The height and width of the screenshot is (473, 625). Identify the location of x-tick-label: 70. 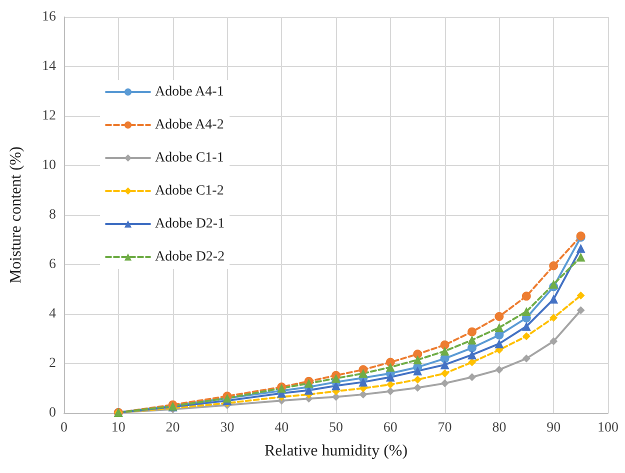
(445, 428).